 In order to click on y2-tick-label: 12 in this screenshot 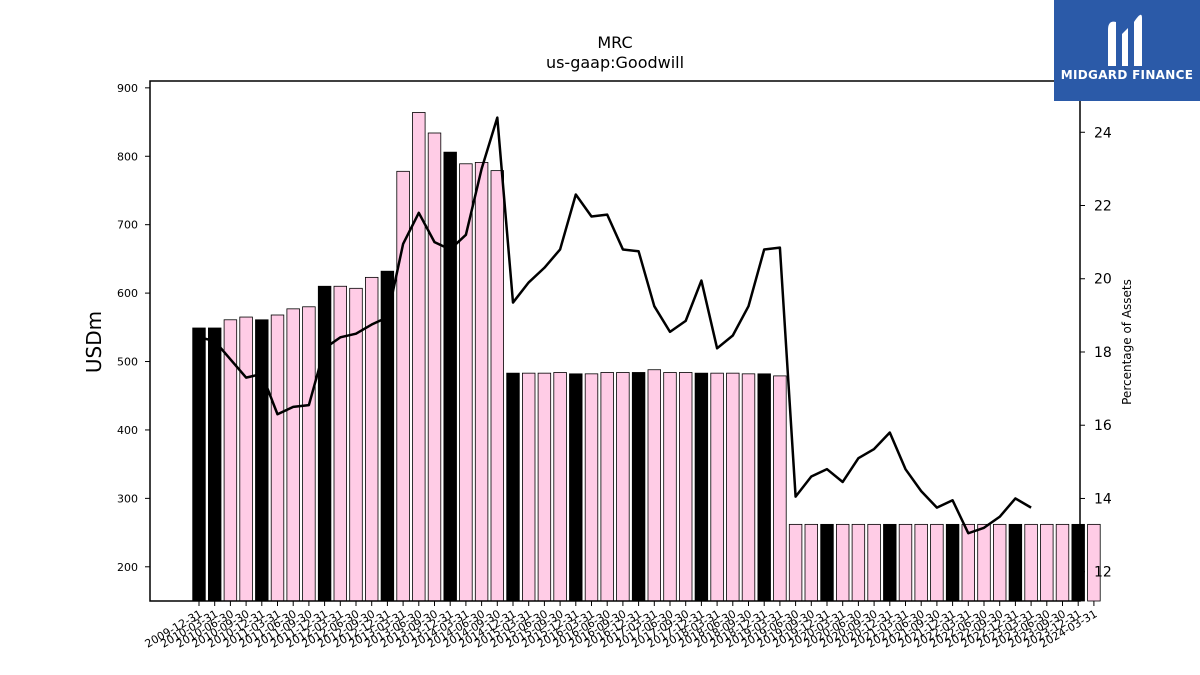, I will do `click(1103, 573)`.